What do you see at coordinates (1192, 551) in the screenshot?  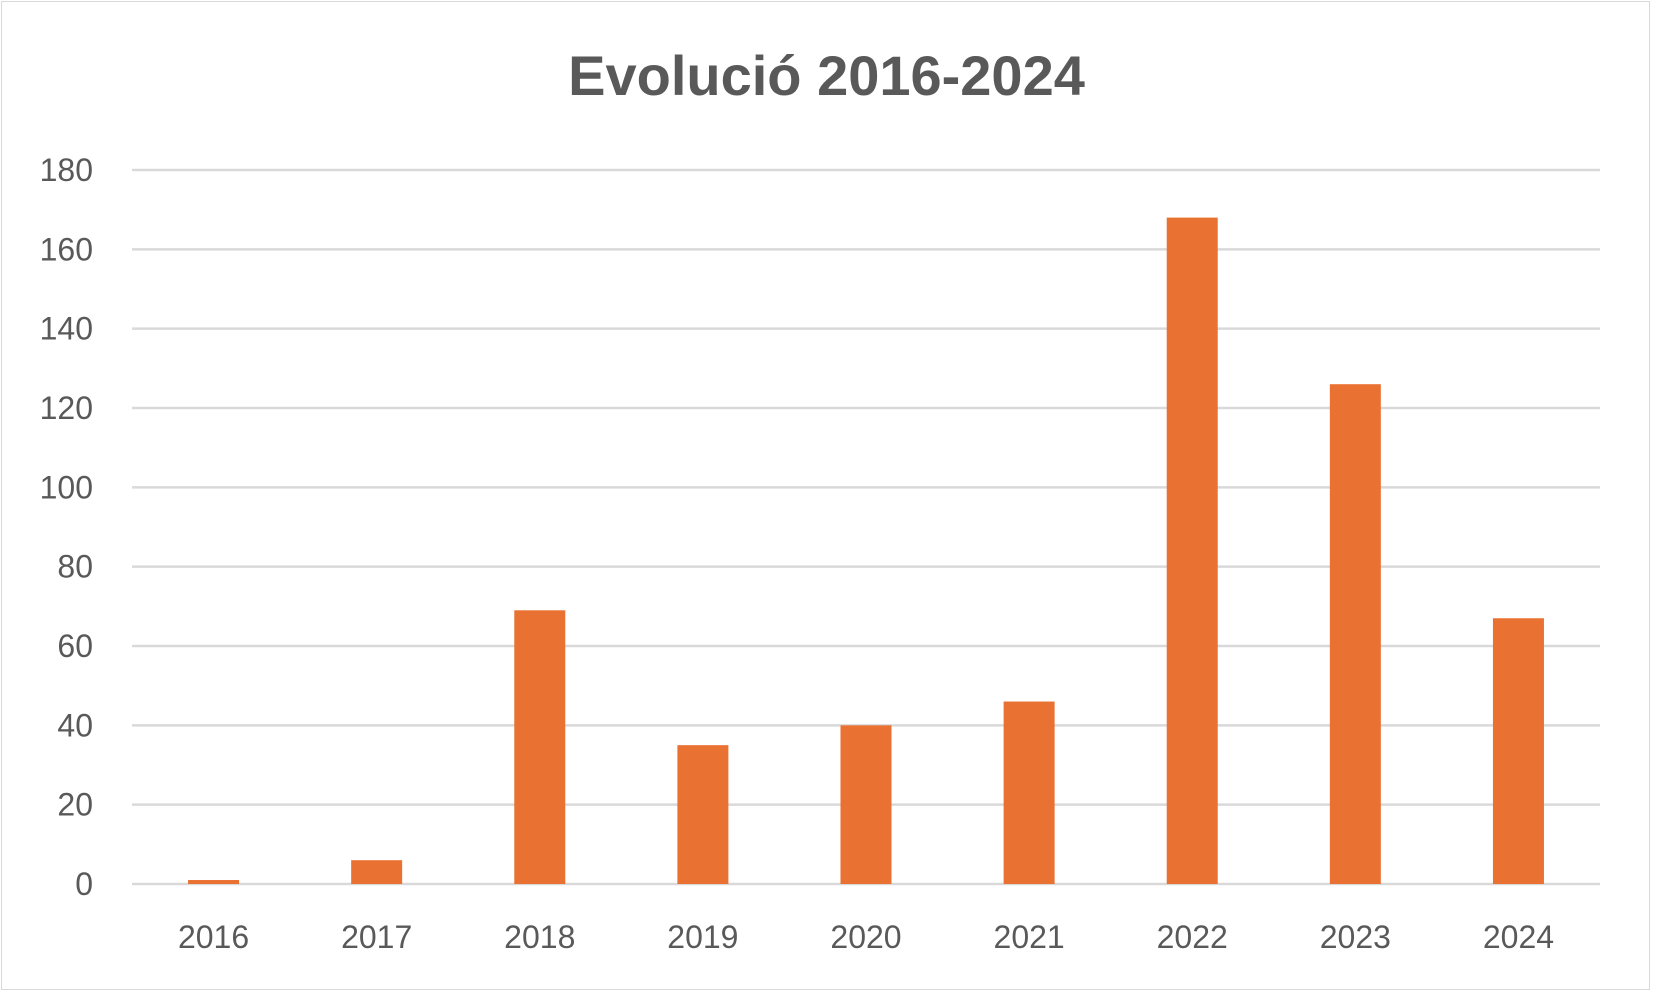 I see `bar-2022` at bounding box center [1192, 551].